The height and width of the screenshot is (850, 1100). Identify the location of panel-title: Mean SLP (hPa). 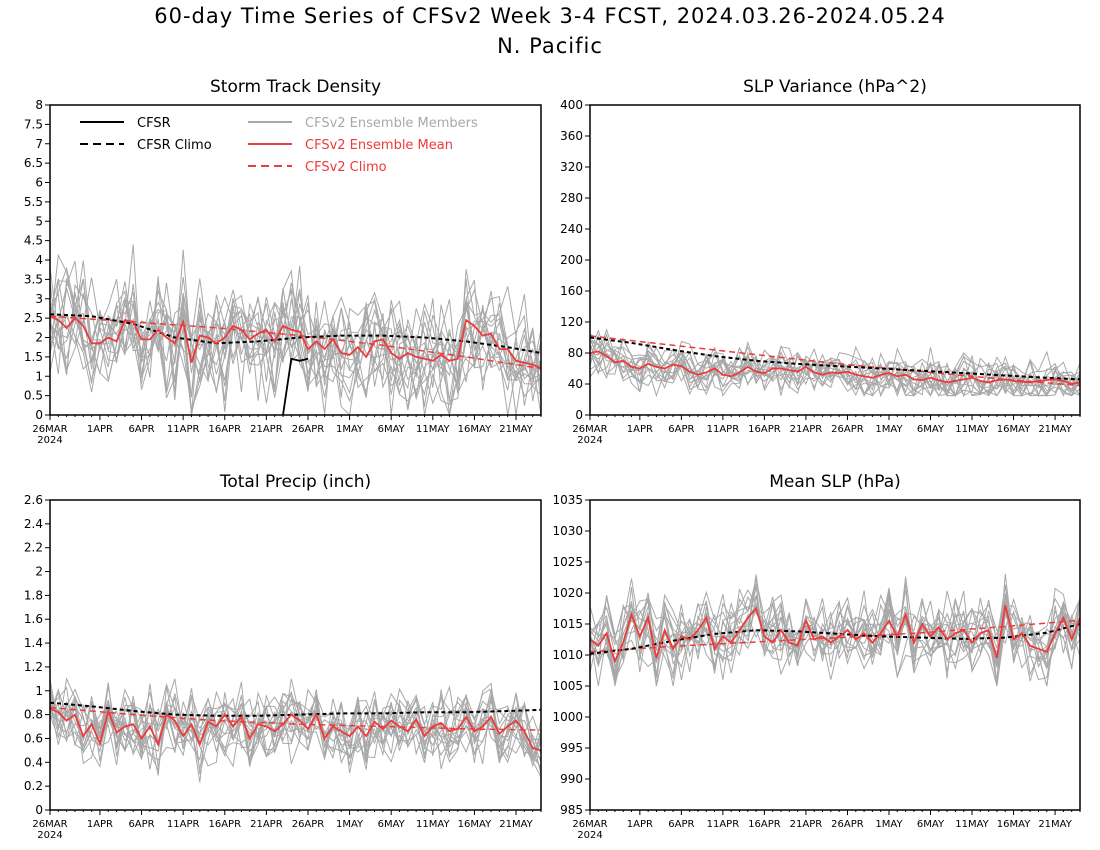
(835, 482).